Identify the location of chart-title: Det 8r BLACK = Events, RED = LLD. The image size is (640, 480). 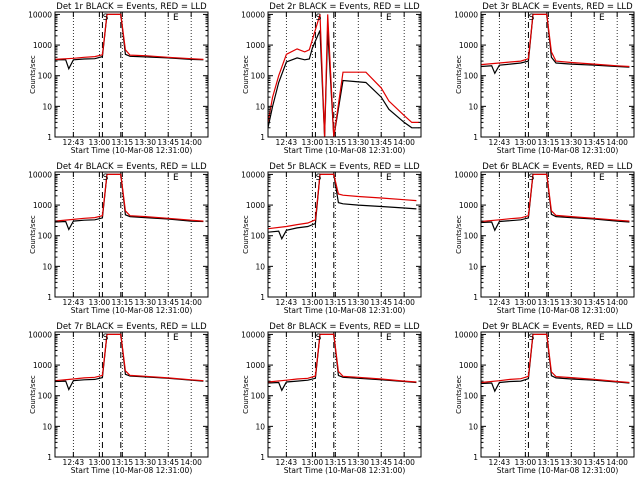
(344, 327).